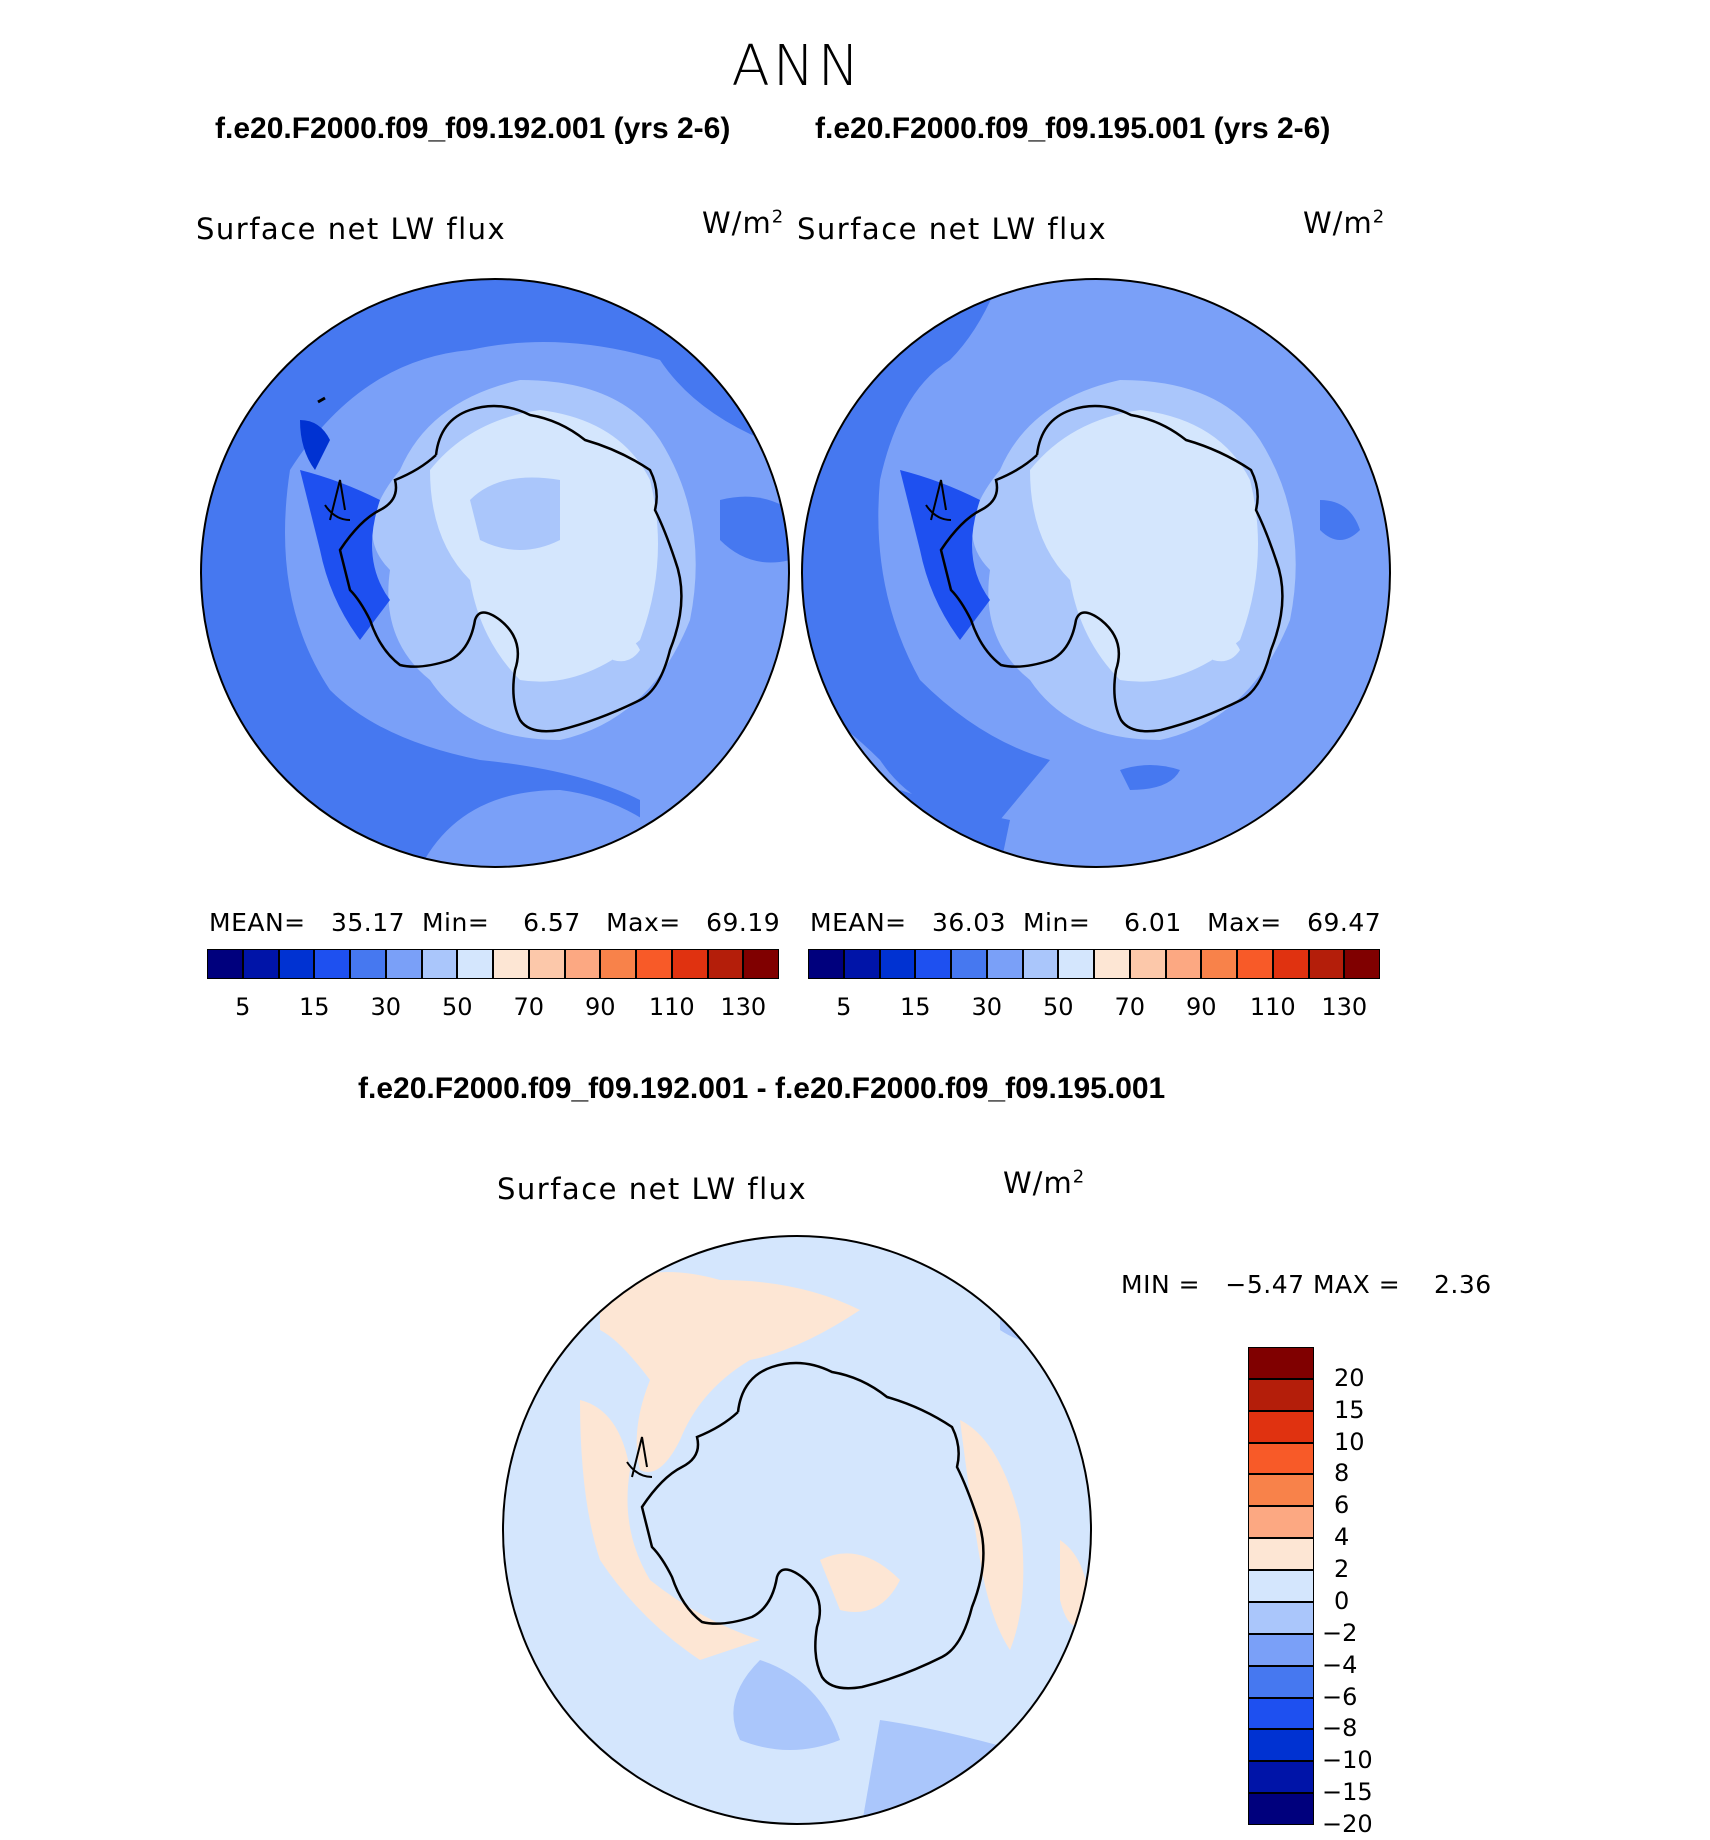 The image size is (1710, 1840). Describe the element at coordinates (743, 223) in the screenshot. I see `panel-left-units: W/m2` at that location.